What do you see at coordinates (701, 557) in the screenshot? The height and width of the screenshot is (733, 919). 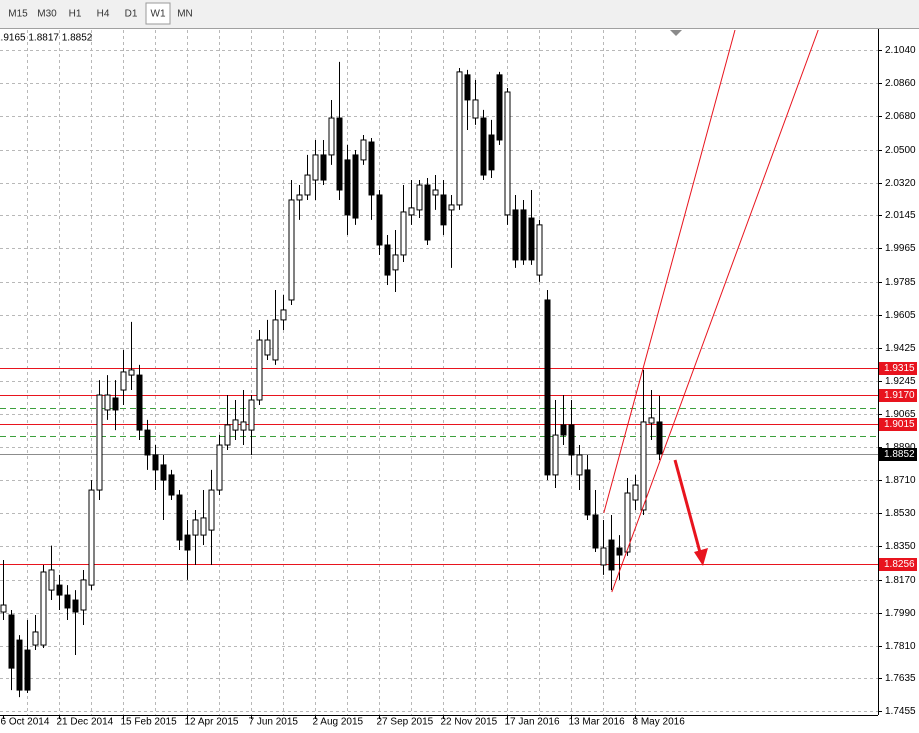 I see `arrow-head` at bounding box center [701, 557].